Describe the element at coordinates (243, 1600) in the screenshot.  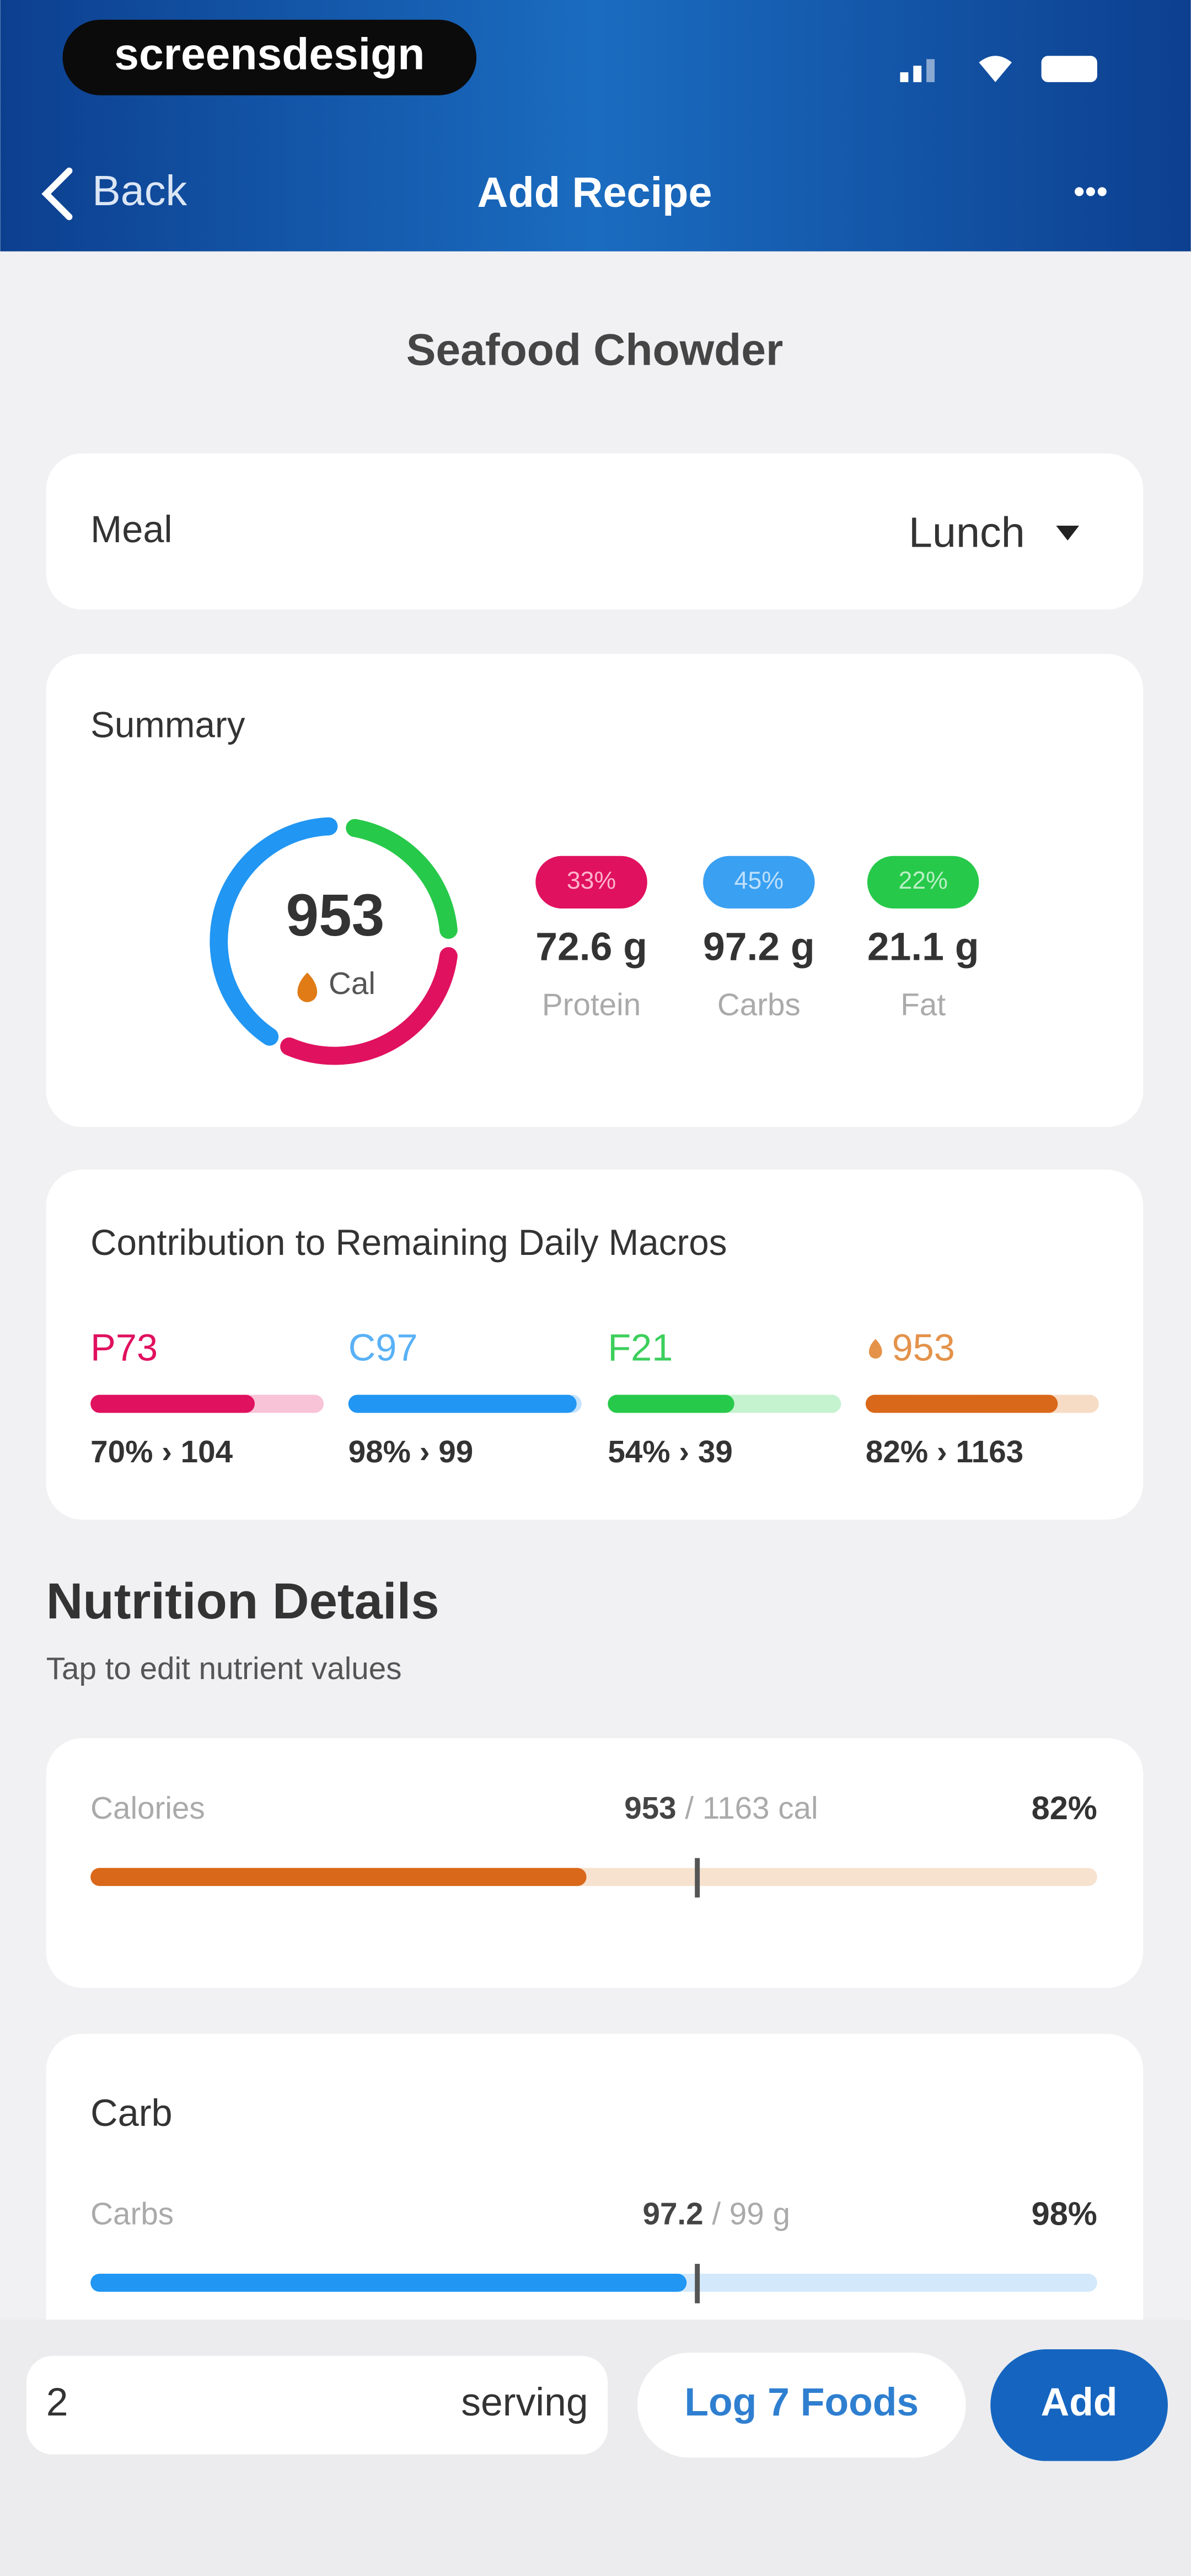
I see `section-title: Nutrition Details` at that location.